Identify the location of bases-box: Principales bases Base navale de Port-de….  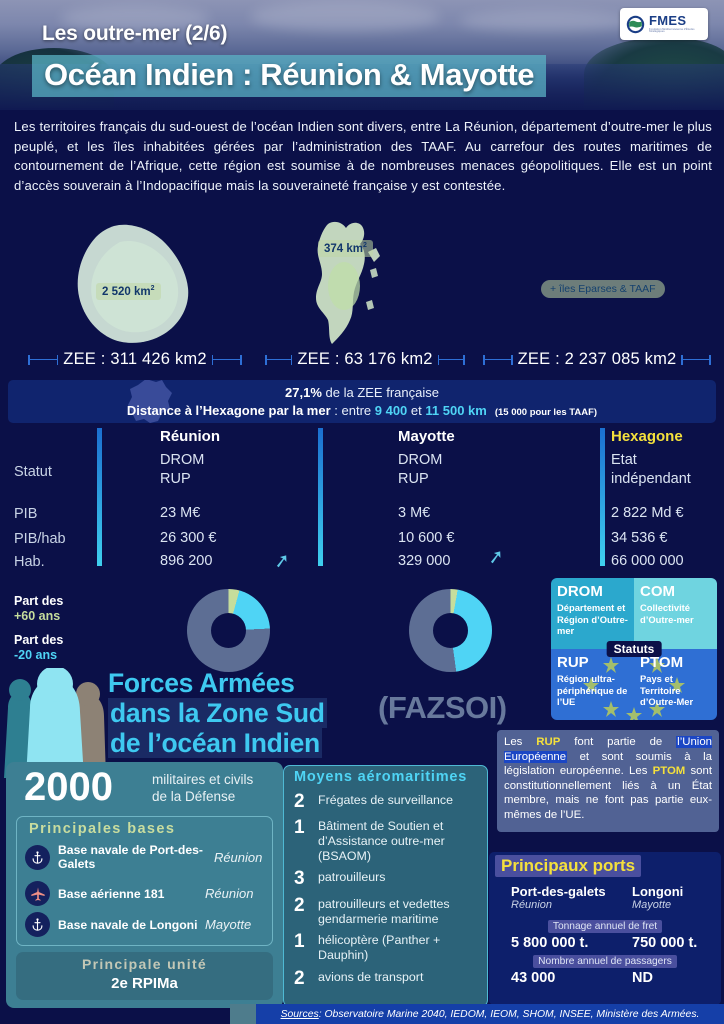
(144, 881).